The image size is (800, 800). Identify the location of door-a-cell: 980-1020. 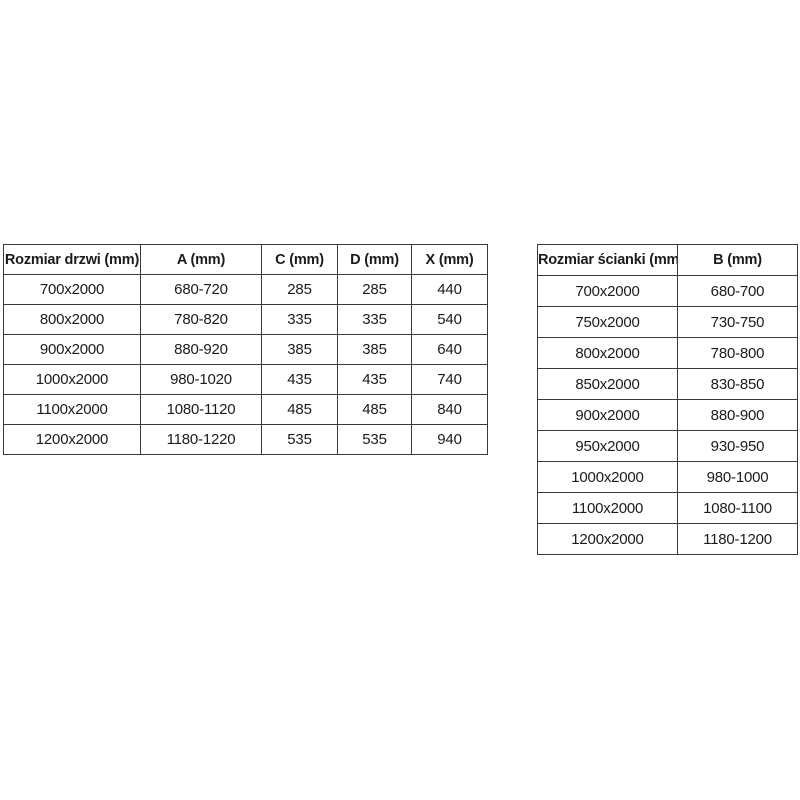
(201, 379).